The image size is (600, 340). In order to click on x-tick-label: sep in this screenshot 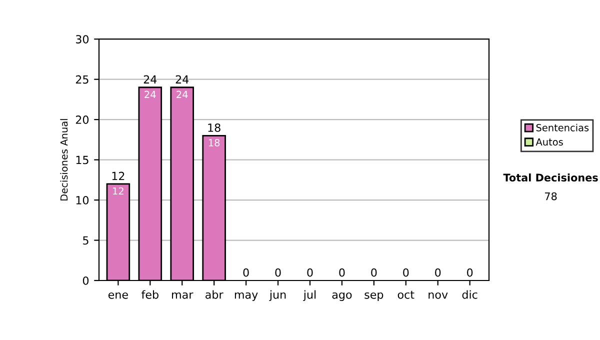, I will do `click(374, 296)`.